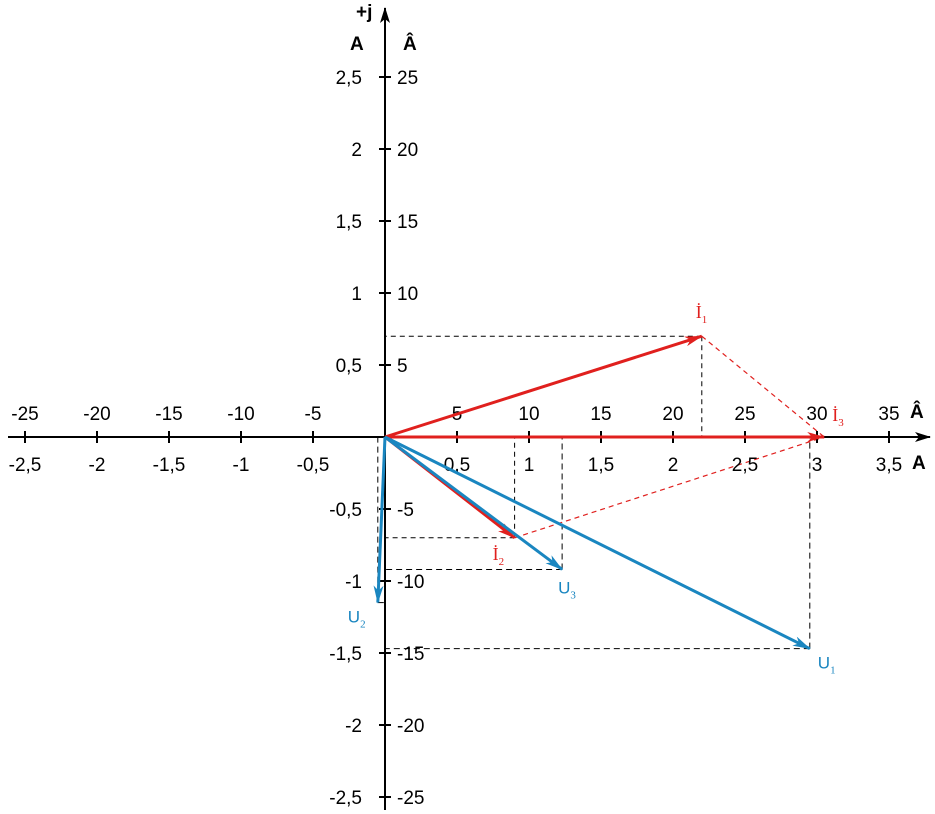 The width and height of the screenshot is (935, 814). I want to click on y-tick-label-eff: -2, so click(353, 726).